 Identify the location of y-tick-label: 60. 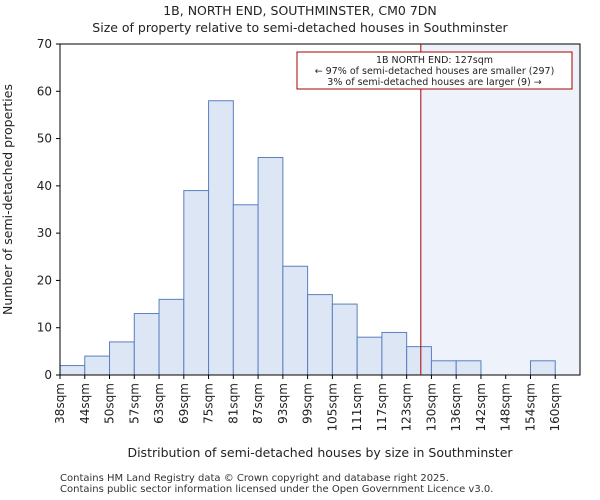
(44, 91).